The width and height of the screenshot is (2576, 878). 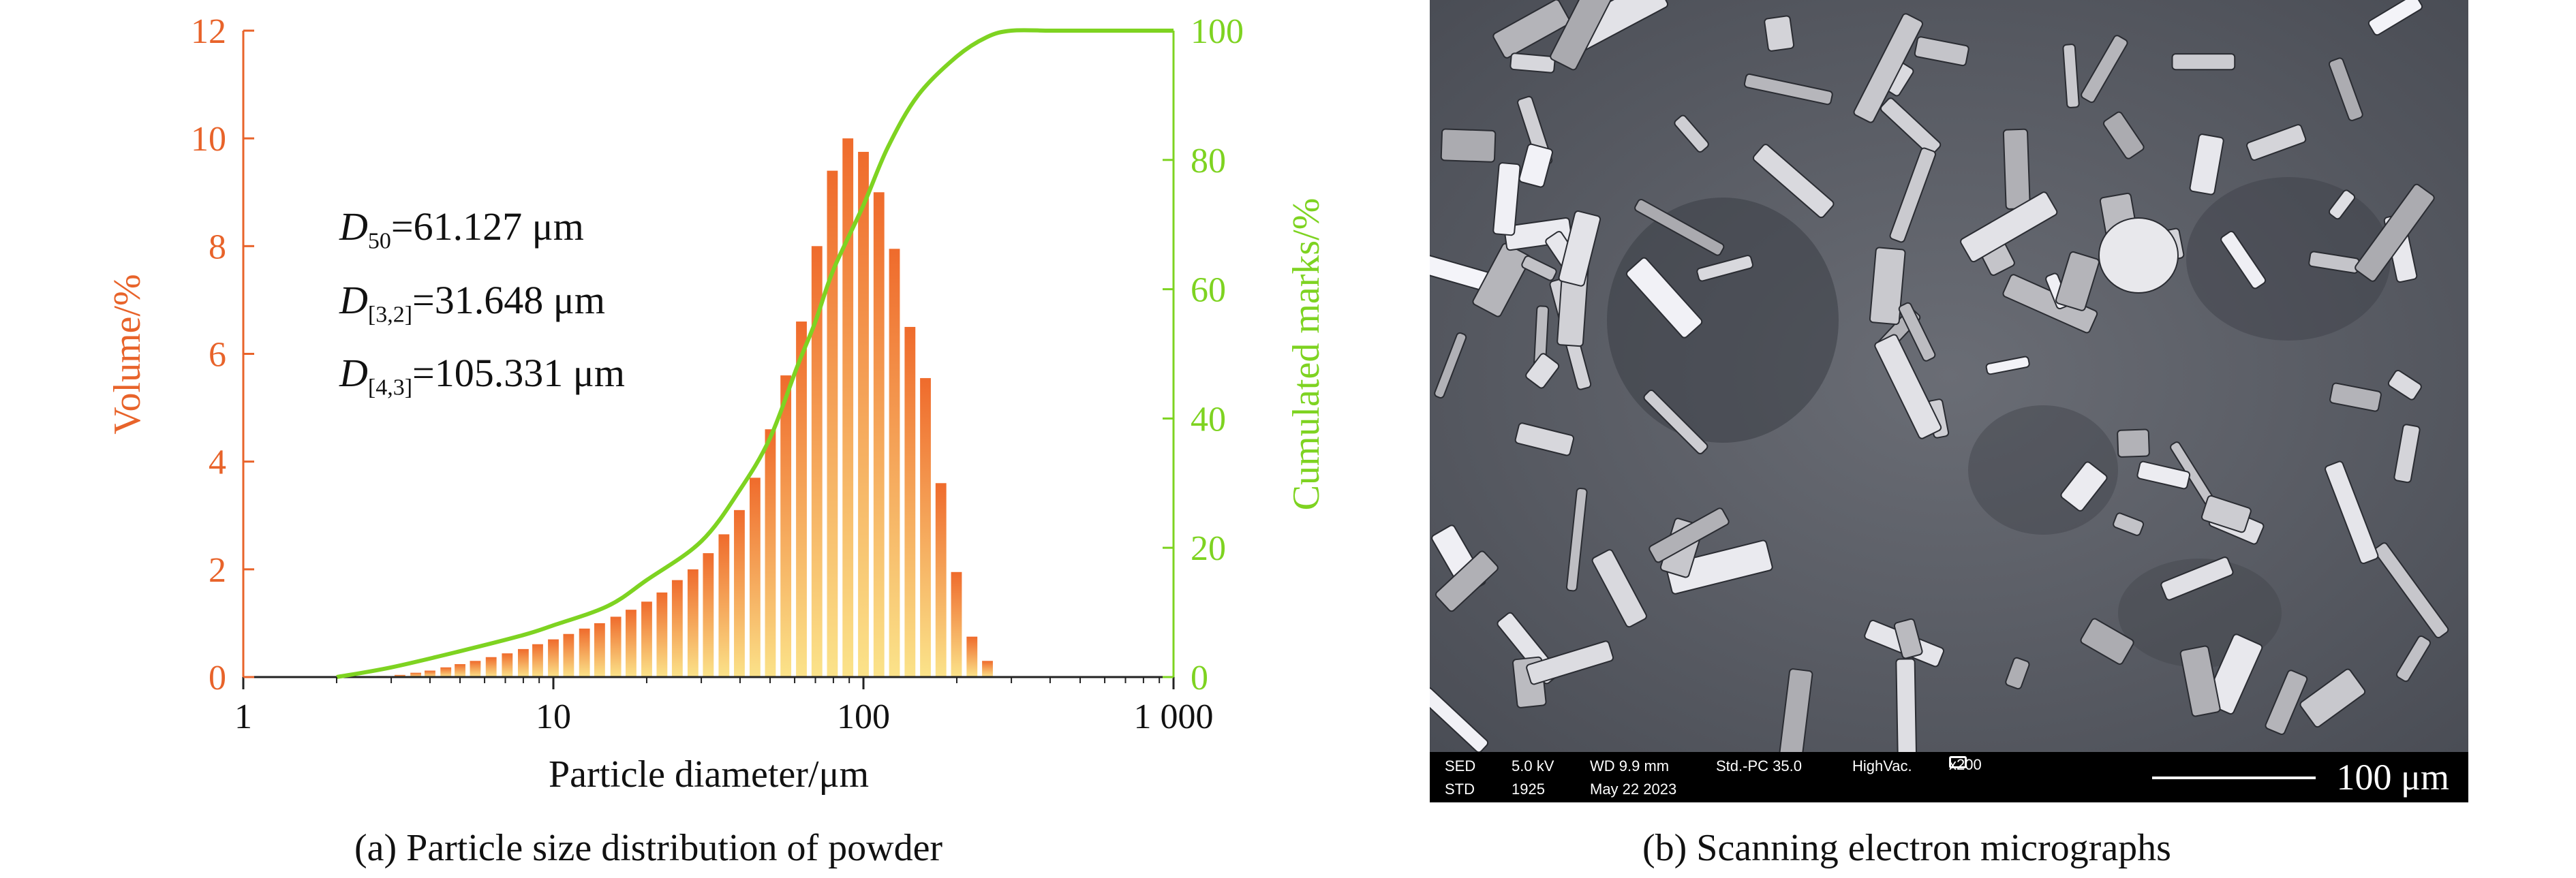 What do you see at coordinates (2392, 777) in the screenshot?
I see `scale-bar-label: 100 μm` at bounding box center [2392, 777].